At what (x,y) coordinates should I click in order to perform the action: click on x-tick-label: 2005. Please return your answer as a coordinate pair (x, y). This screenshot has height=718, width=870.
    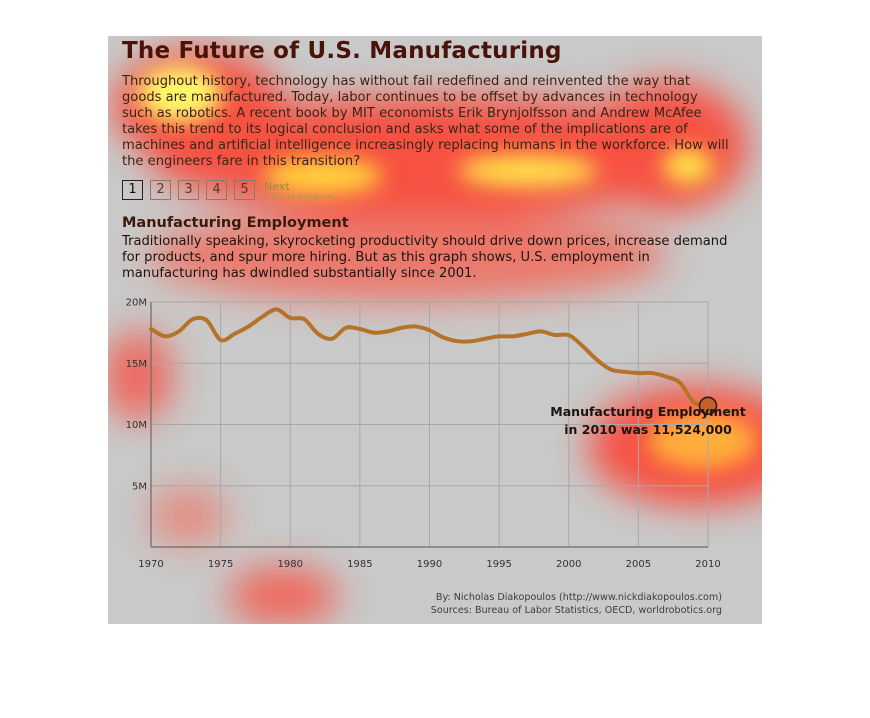
    Looking at the image, I should click on (638, 564).